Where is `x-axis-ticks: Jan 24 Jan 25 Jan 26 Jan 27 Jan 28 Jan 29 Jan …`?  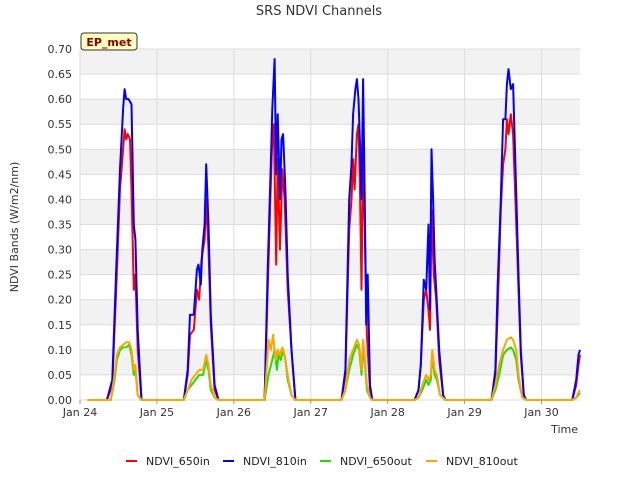
x-axis-ticks: Jan 24 Jan 25 Jan 26 Jan 27 Jan 28 Jan 29 Jan … is located at coordinates (310, 409).